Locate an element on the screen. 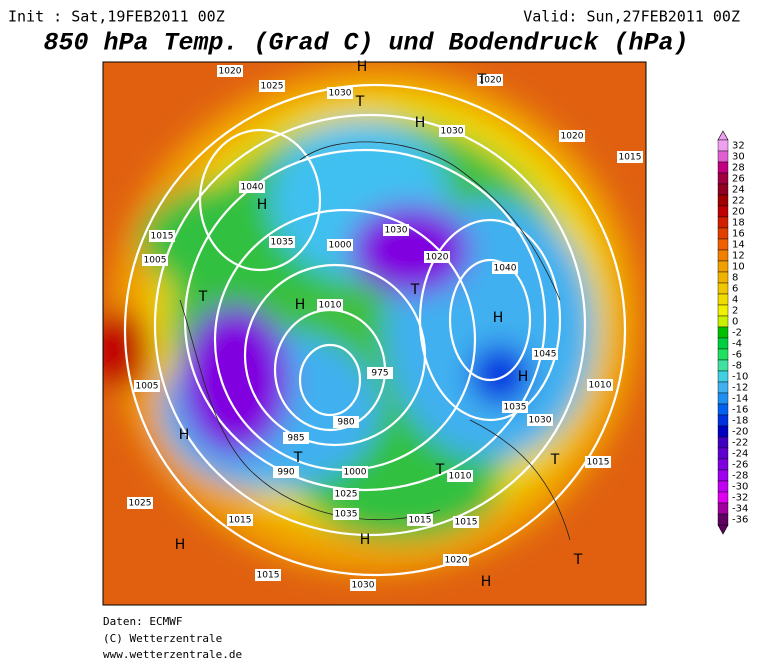 Image resolution: width=766 pixels, height=671 pixels. colorbar-label: 4 is located at coordinates (735, 300).